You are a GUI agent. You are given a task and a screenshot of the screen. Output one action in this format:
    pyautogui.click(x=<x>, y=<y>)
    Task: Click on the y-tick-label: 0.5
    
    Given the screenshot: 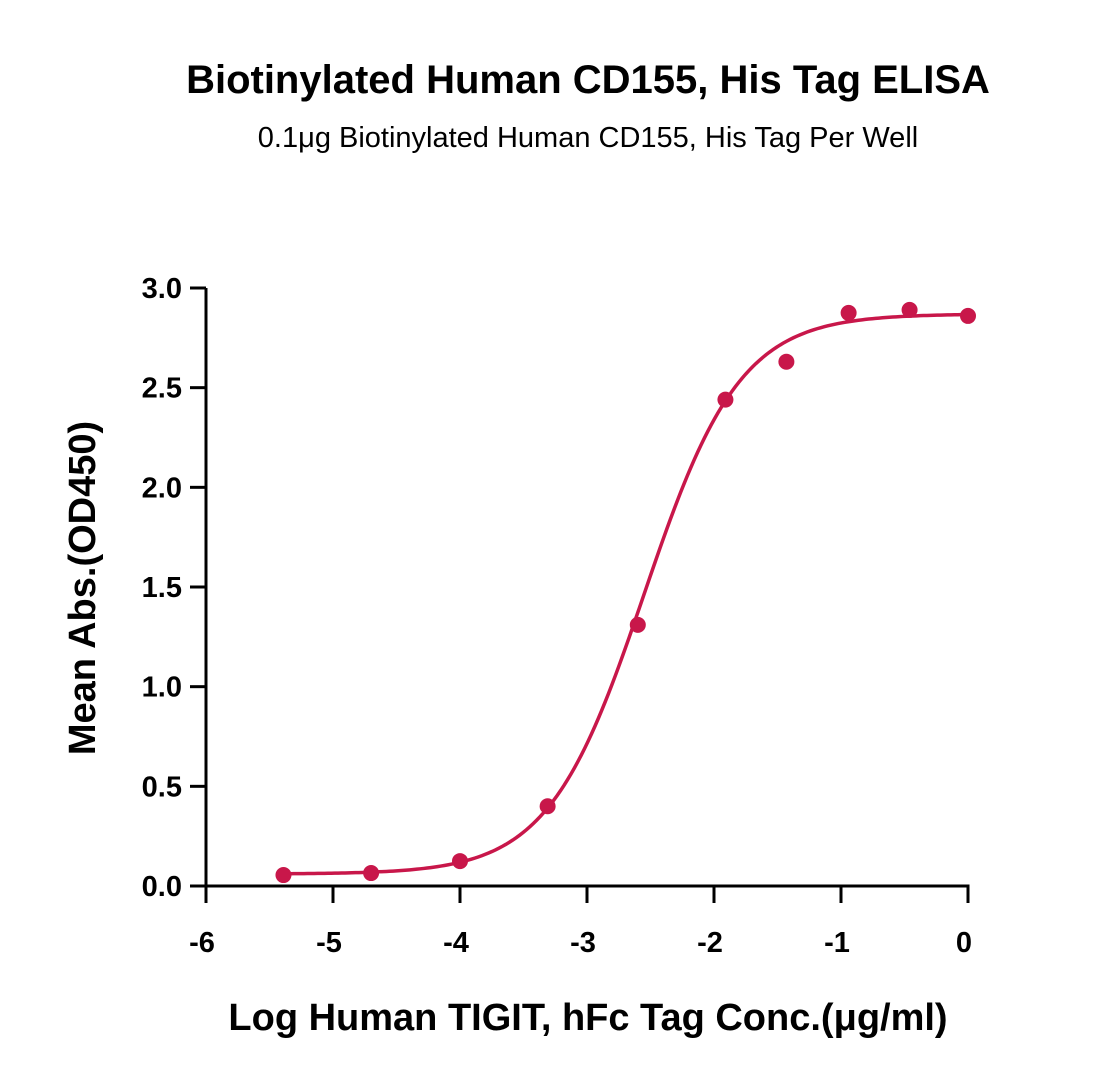 What is the action you would take?
    pyautogui.click(x=162, y=787)
    